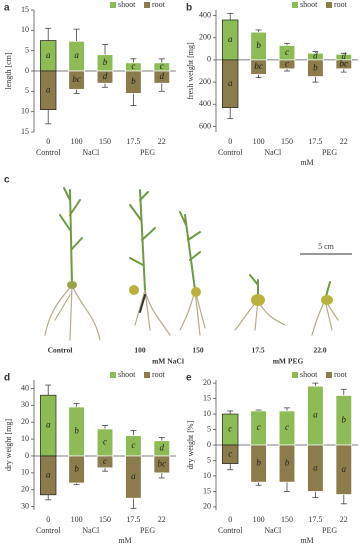 This screenshot has width=363, height=550. Describe the element at coordinates (329, 152) in the screenshot. I see `group-label: PEG` at that location.